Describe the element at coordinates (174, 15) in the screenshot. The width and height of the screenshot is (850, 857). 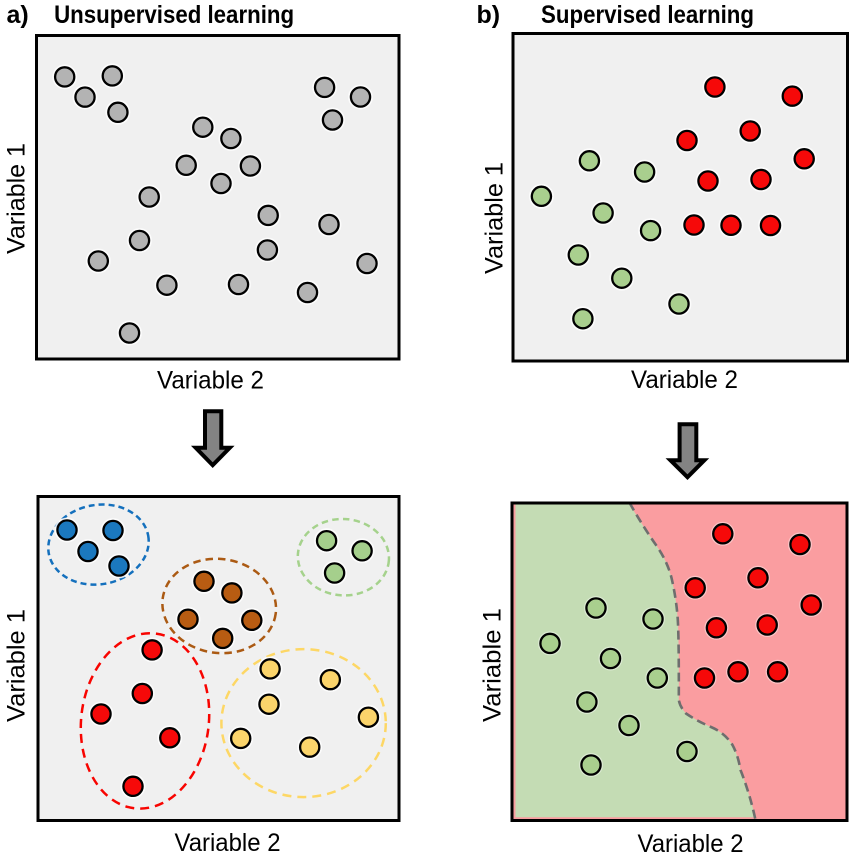
I see `svg-text: Unsupervised learning` at that location.